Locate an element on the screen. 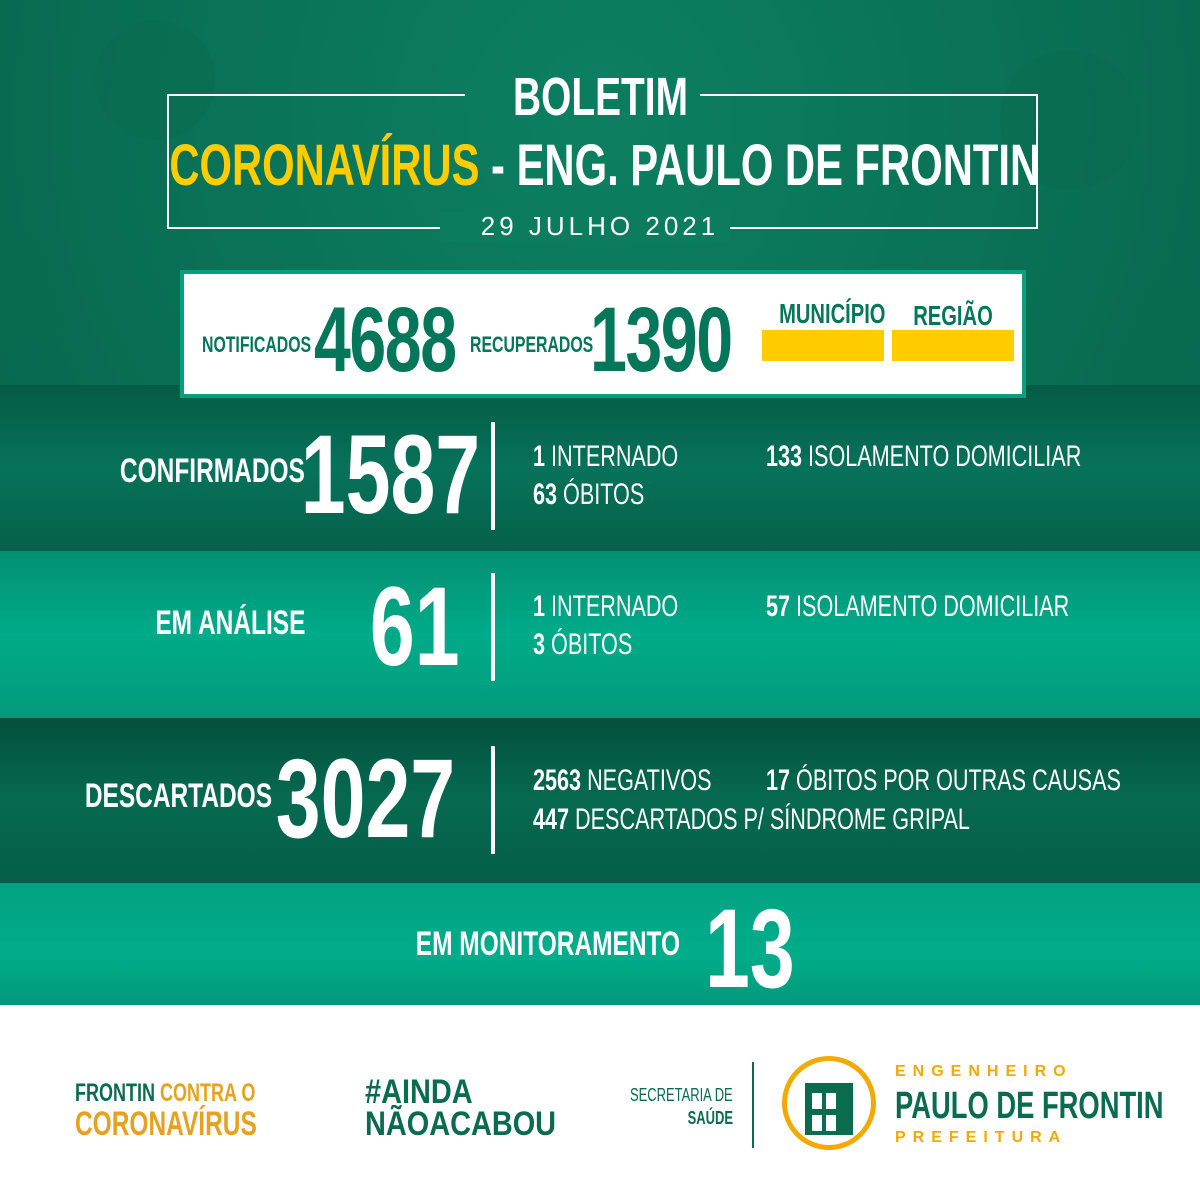 The width and height of the screenshot is (1200, 1200). sindrome-gripal-label: DESCARTADOS P/ SÍNDROME GRIPAL is located at coordinates (772, 819).